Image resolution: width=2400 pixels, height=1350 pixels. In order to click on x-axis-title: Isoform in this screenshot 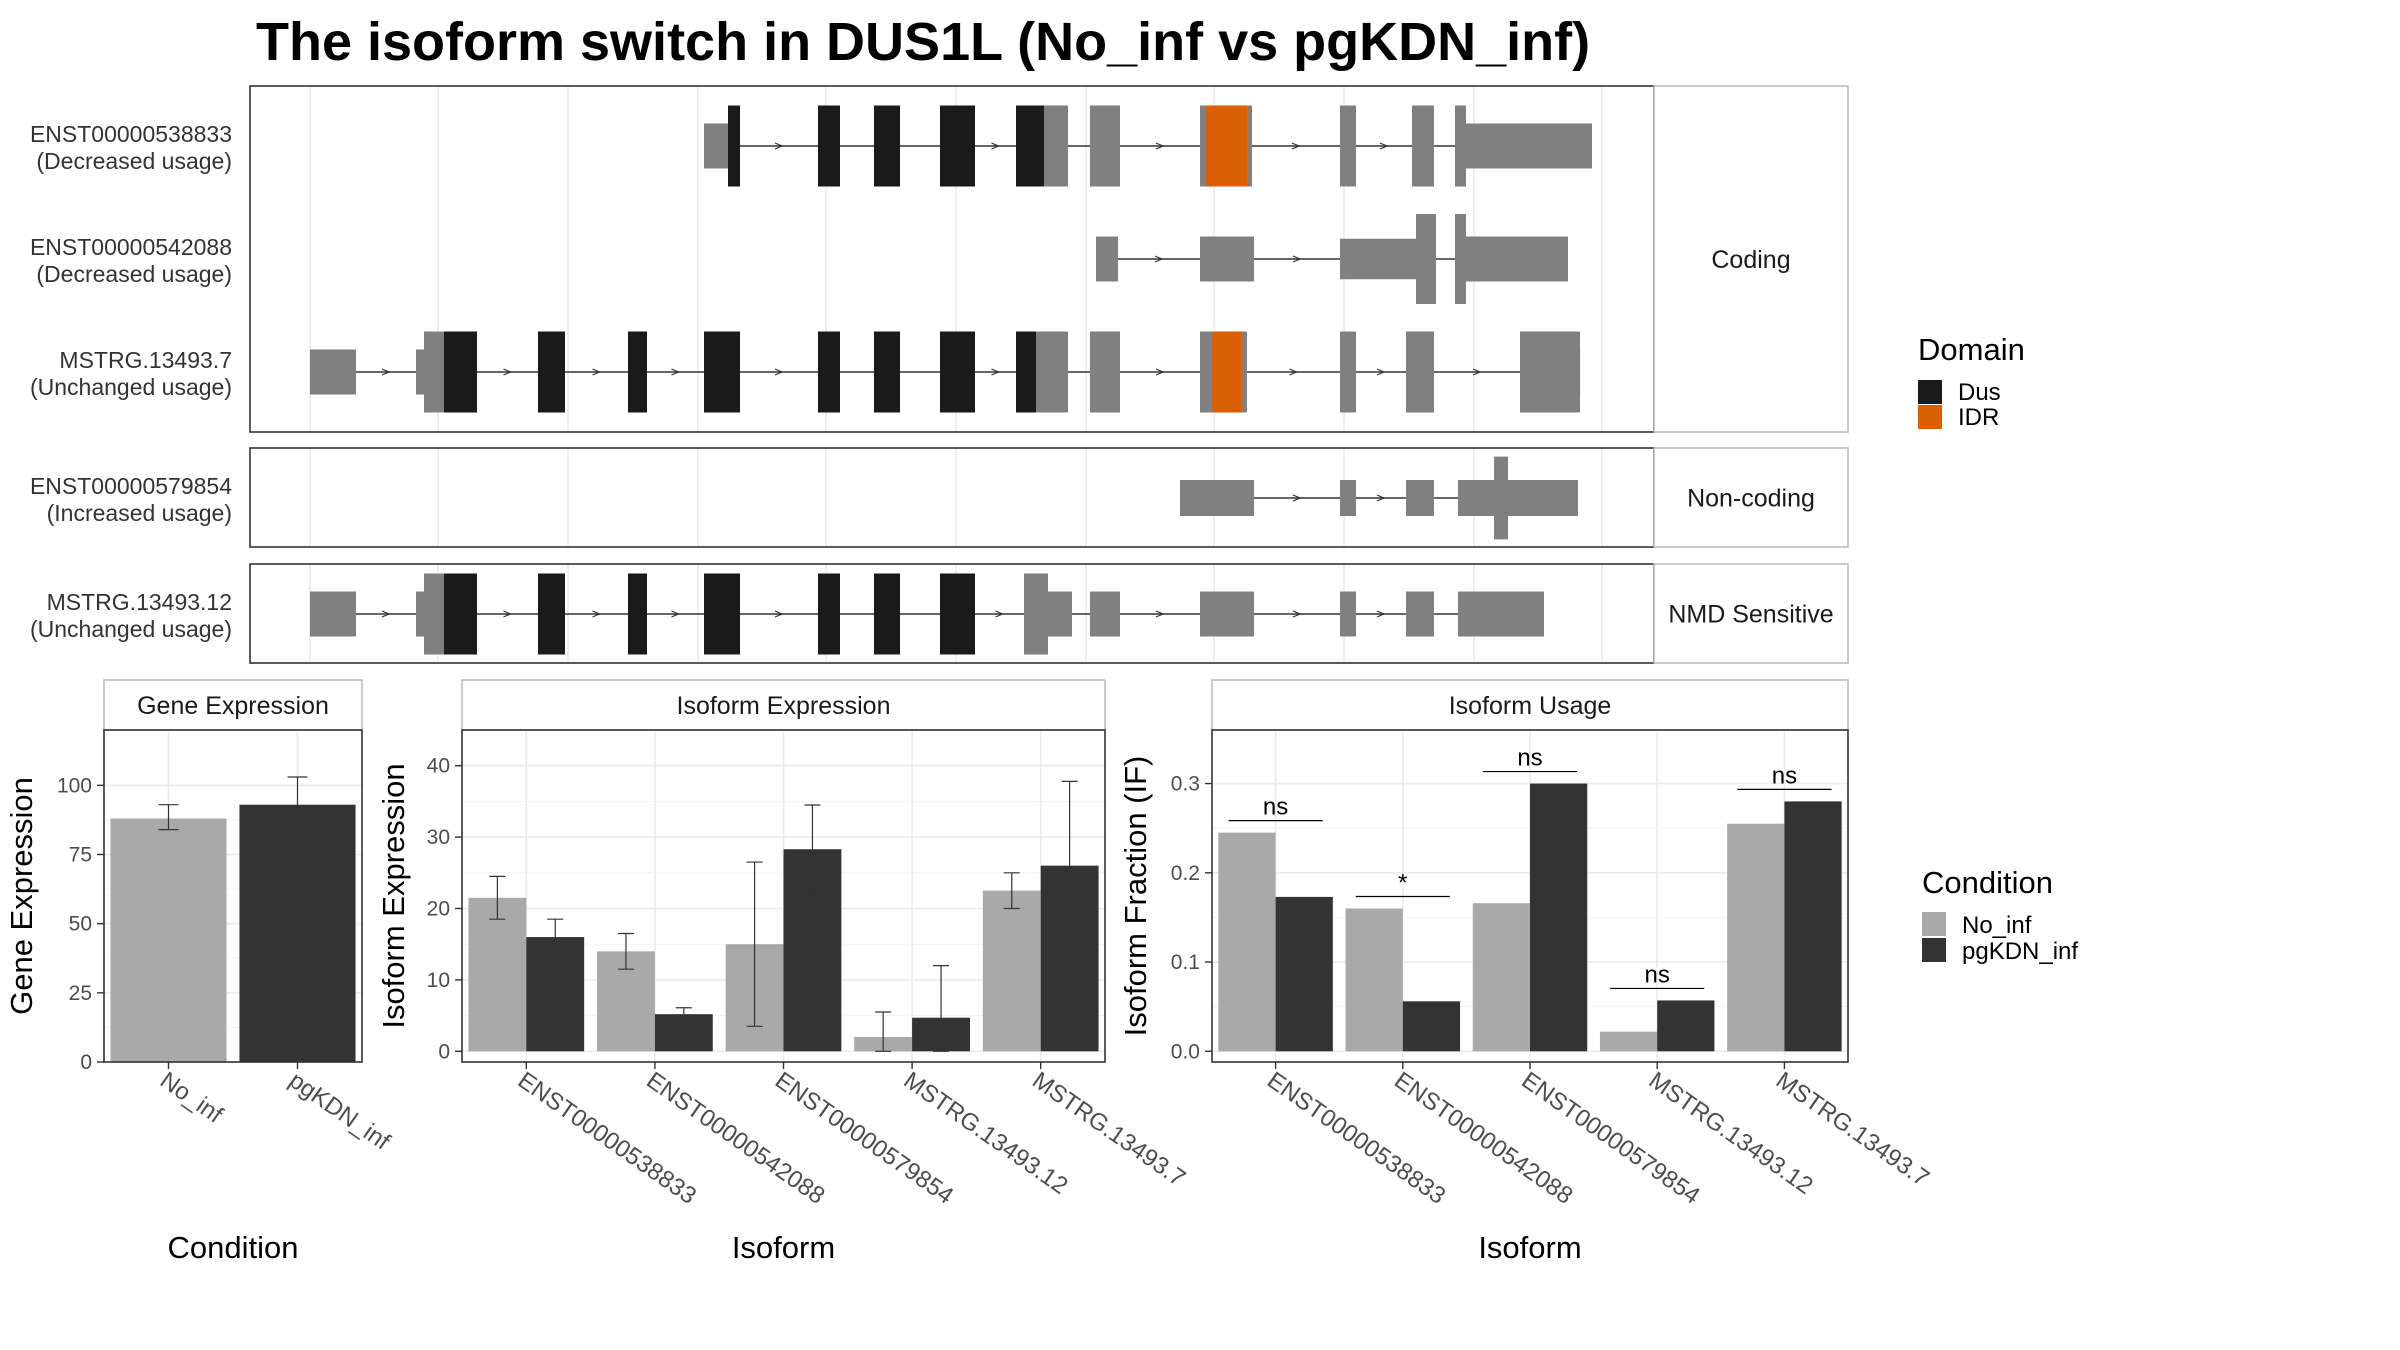, I will do `click(783, 1247)`.